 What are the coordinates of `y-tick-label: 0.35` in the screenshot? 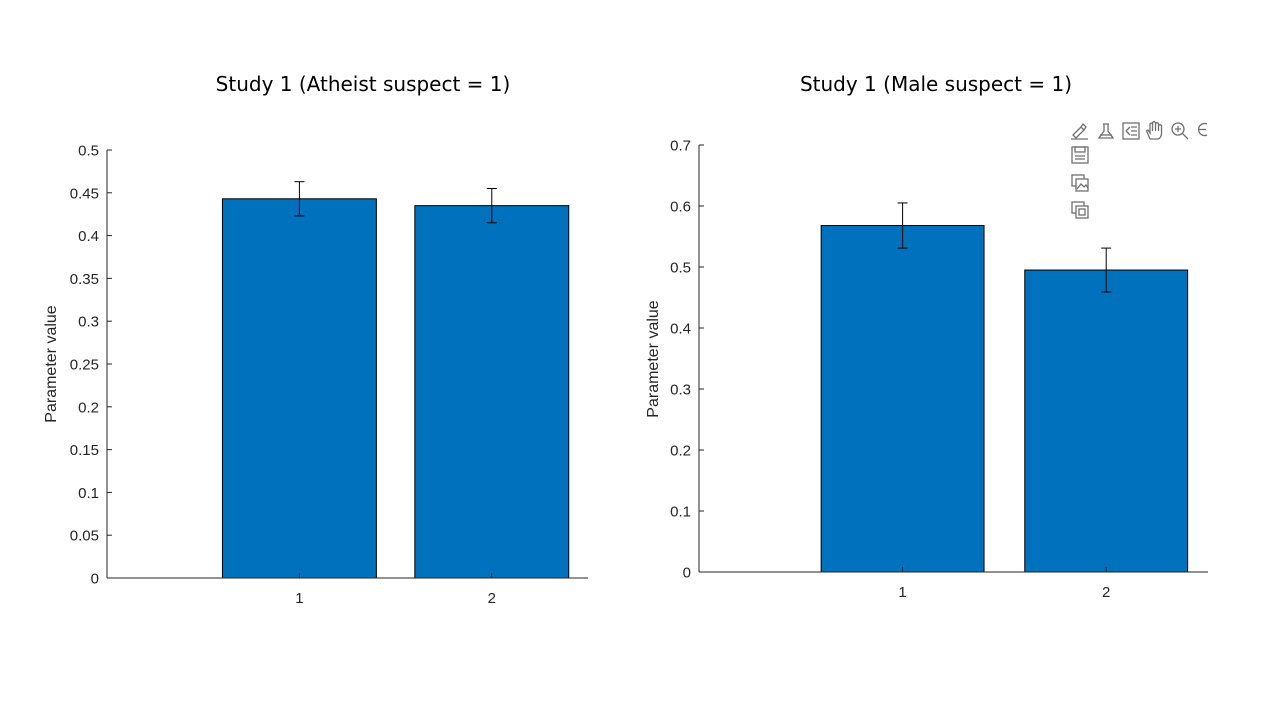 It's located at (84, 279).